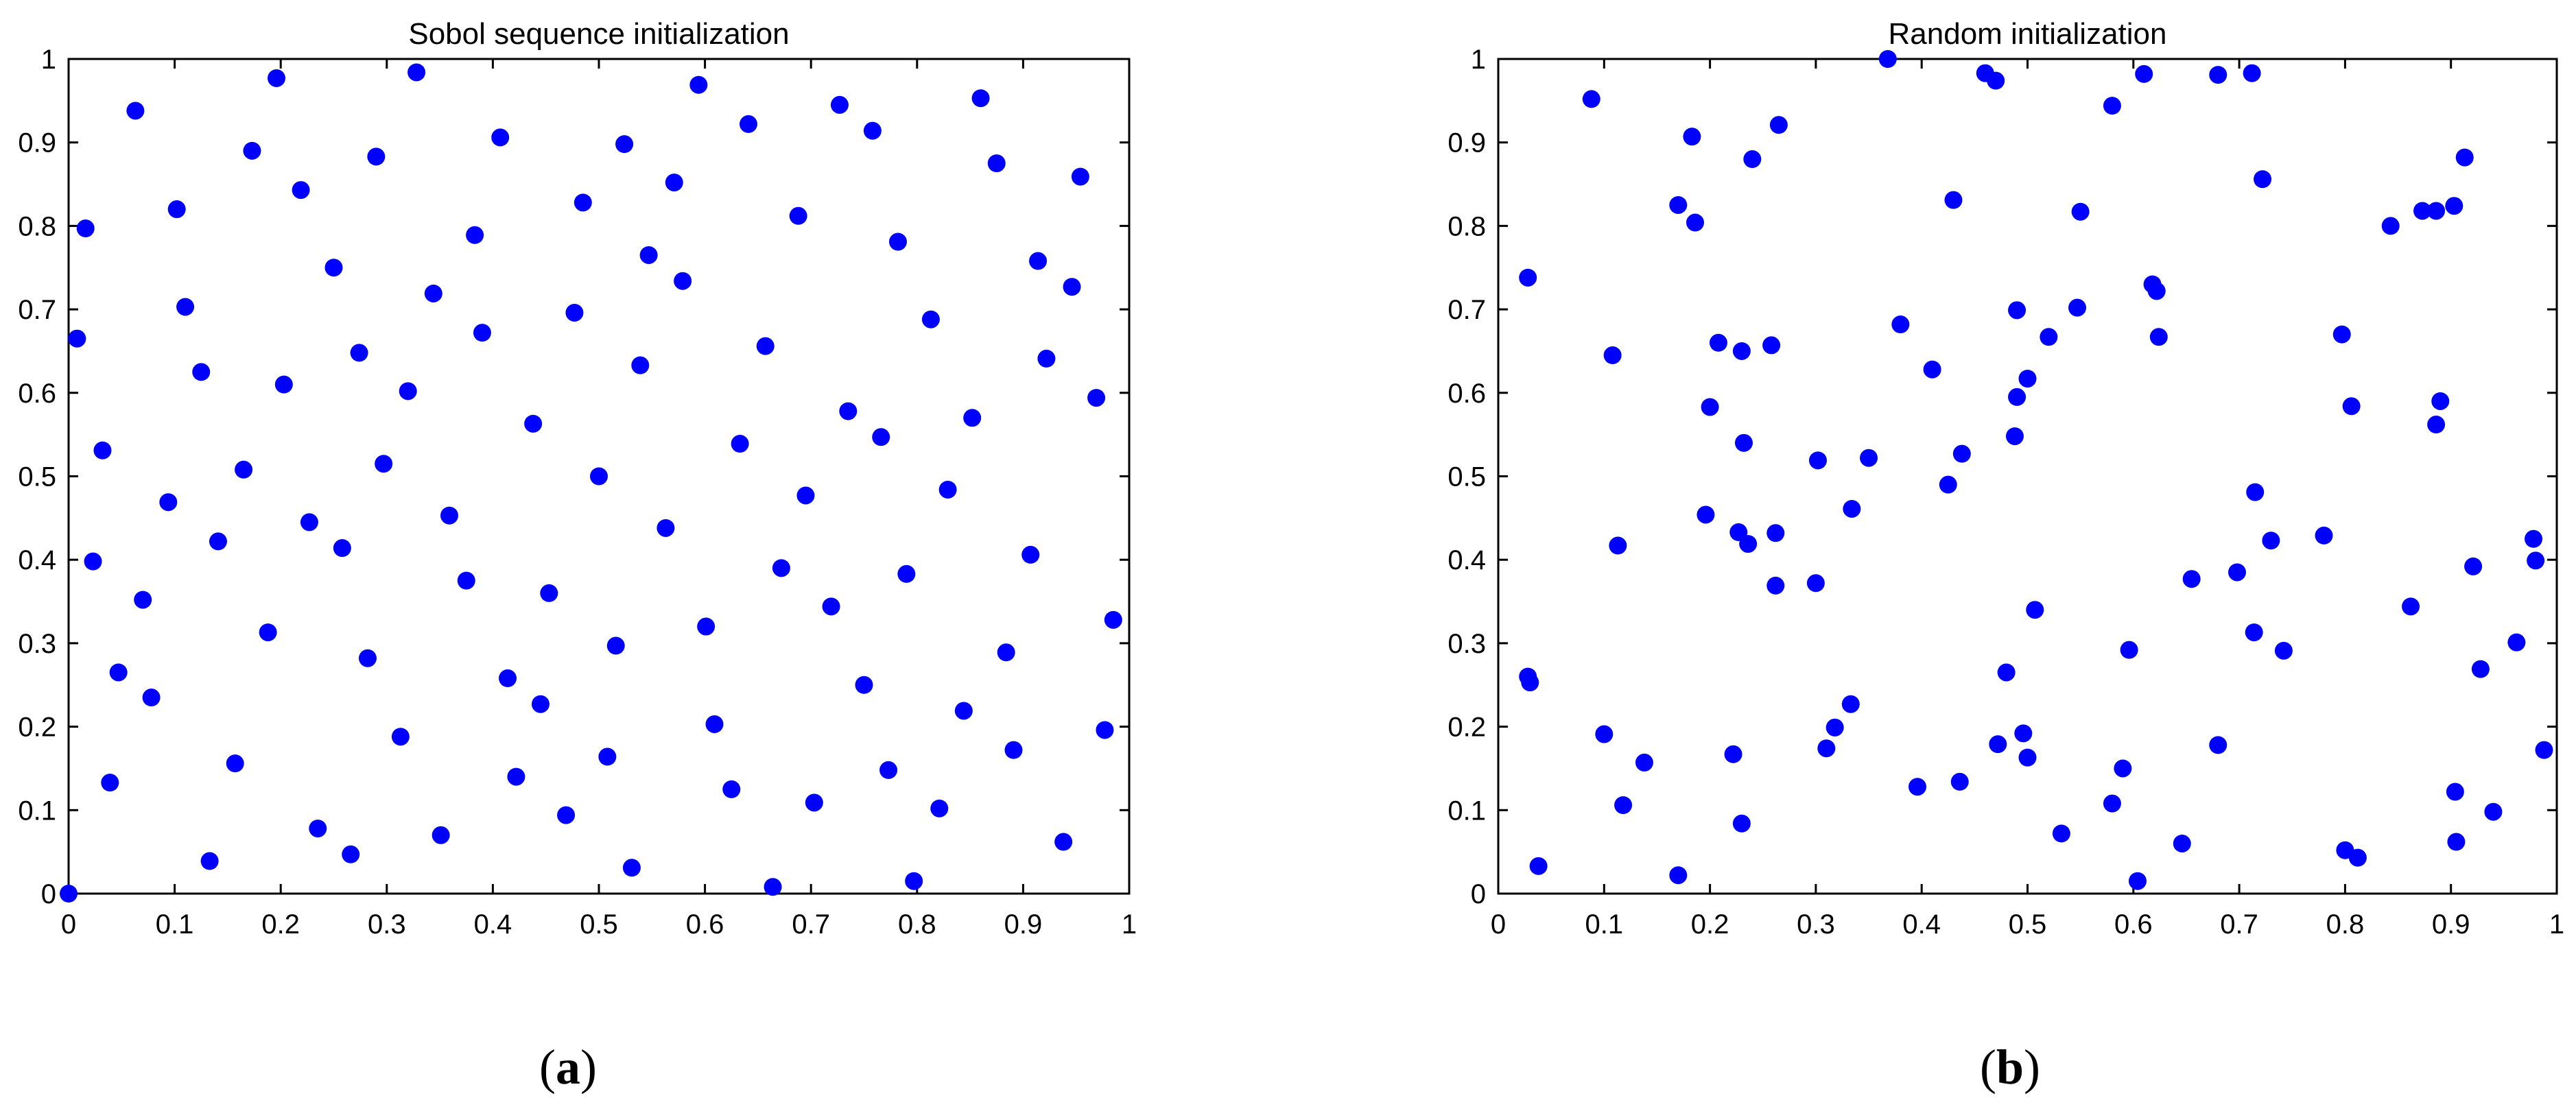 Image resolution: width=2576 pixels, height=1111 pixels. Describe the element at coordinates (2556, 924) in the screenshot. I see `x-tick-label: 1` at that location.